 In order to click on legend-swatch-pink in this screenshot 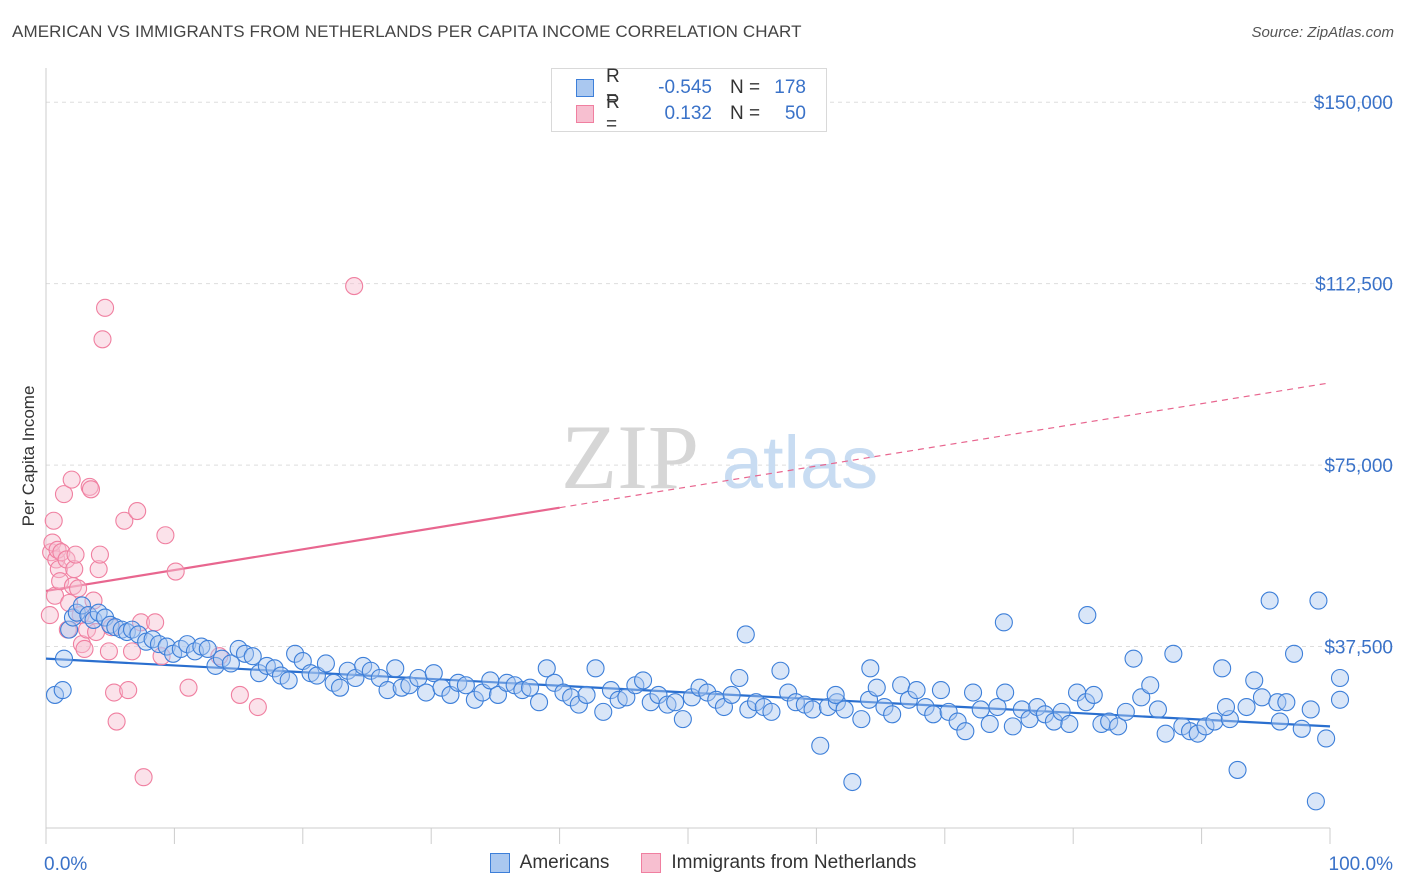, I will do `click(585, 114)`.